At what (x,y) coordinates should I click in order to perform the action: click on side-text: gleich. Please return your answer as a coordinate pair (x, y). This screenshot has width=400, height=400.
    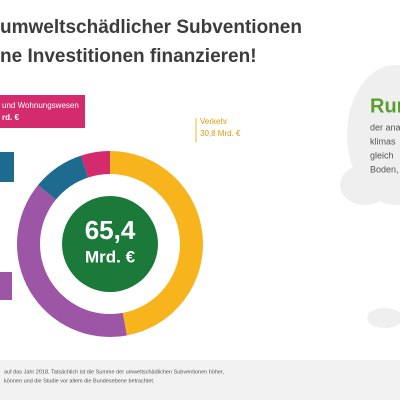
    Looking at the image, I should click on (382, 155).